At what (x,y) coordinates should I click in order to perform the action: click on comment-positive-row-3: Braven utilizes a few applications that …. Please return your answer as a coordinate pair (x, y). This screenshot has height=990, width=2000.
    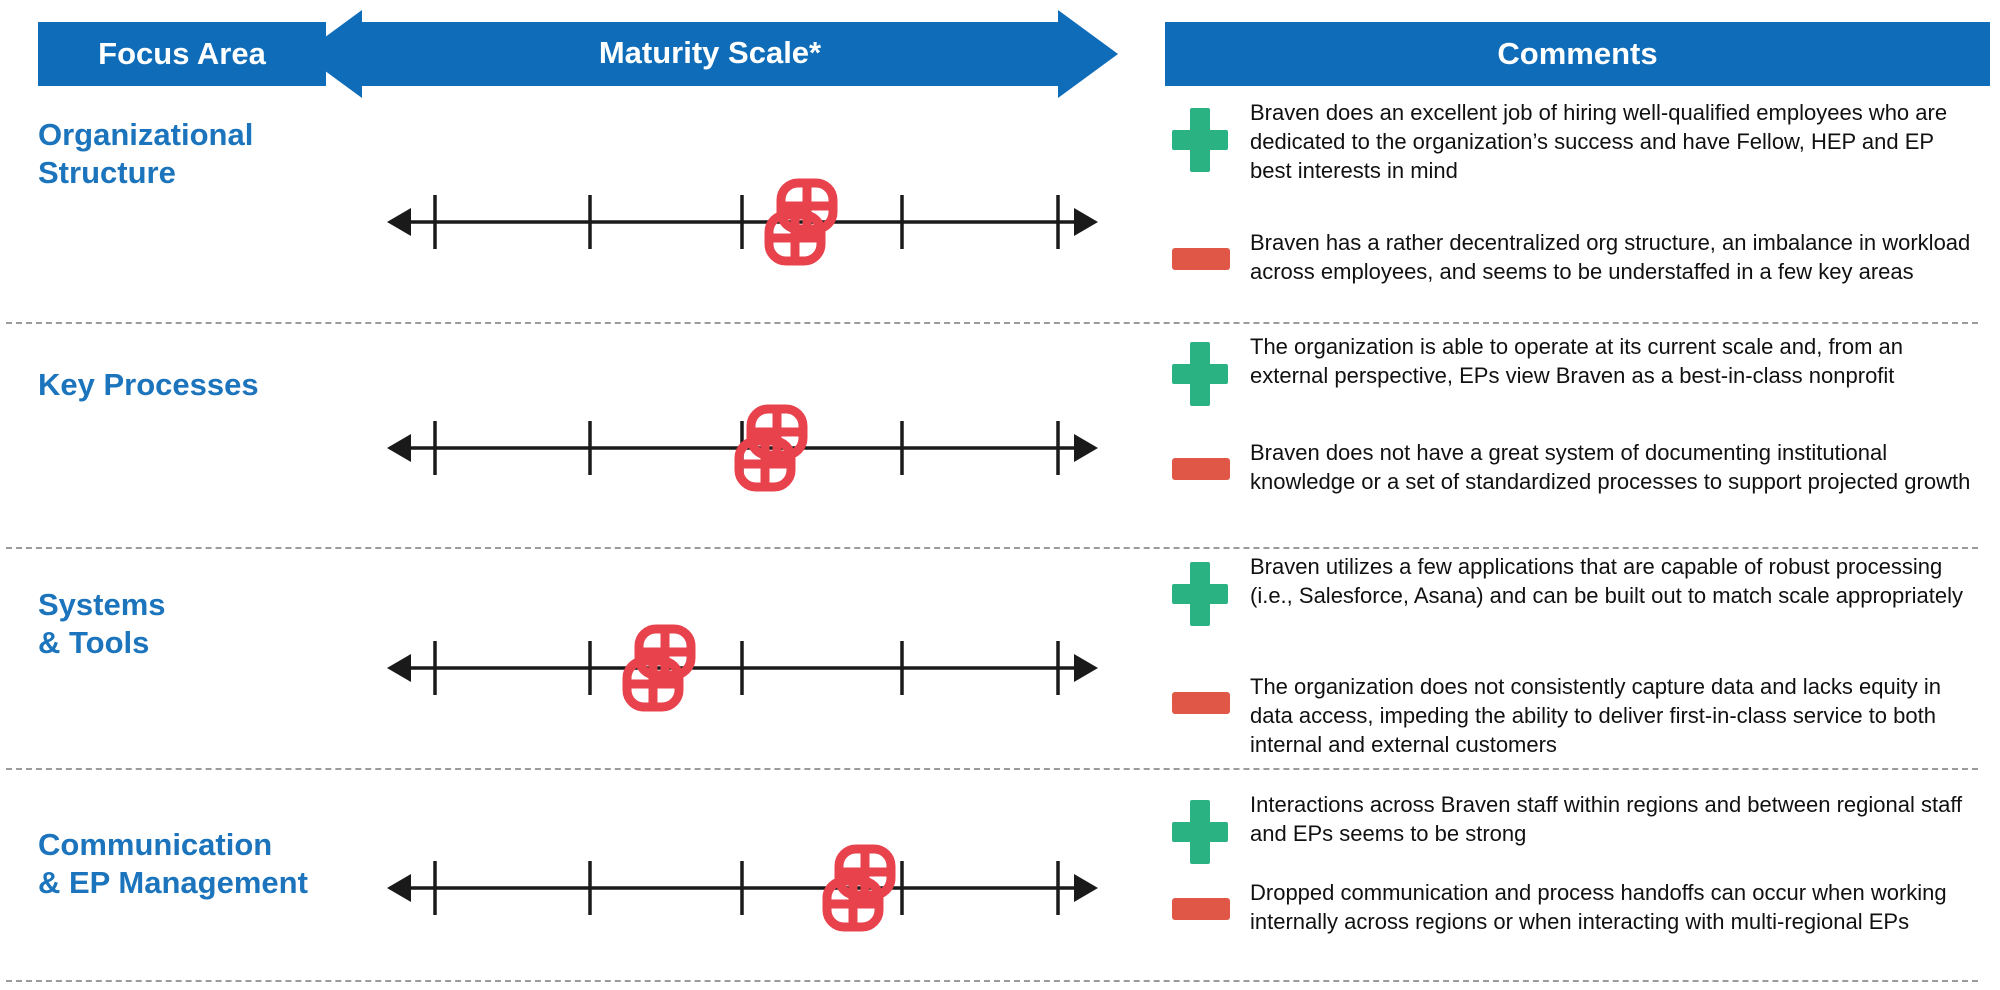
    Looking at the image, I should click on (1577, 589).